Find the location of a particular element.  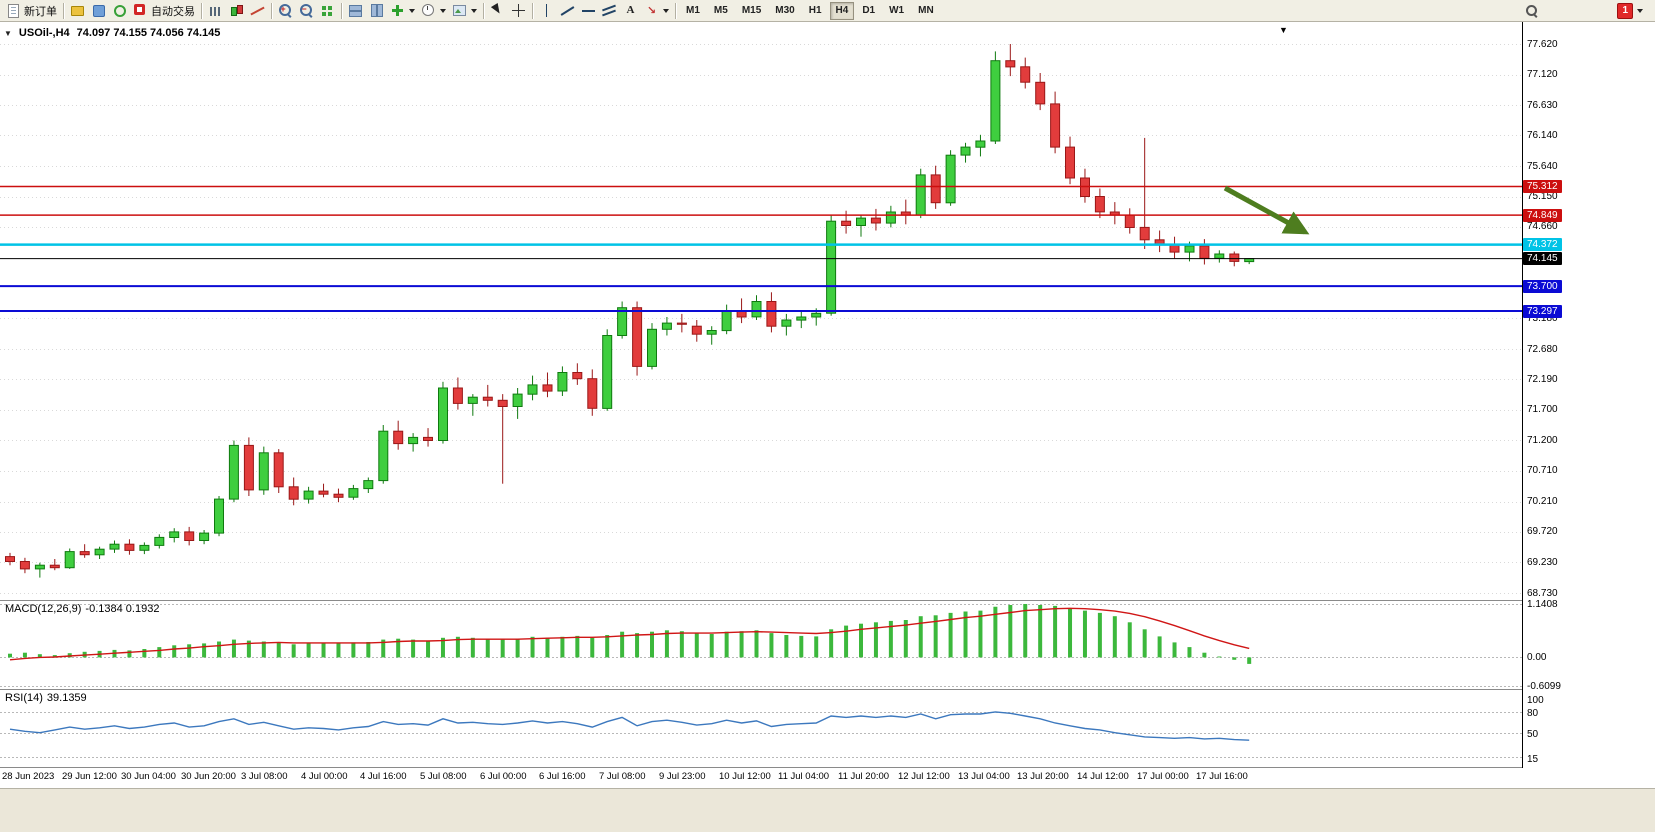

time-label: 4 Jul 00:00 is located at coordinates (324, 776).